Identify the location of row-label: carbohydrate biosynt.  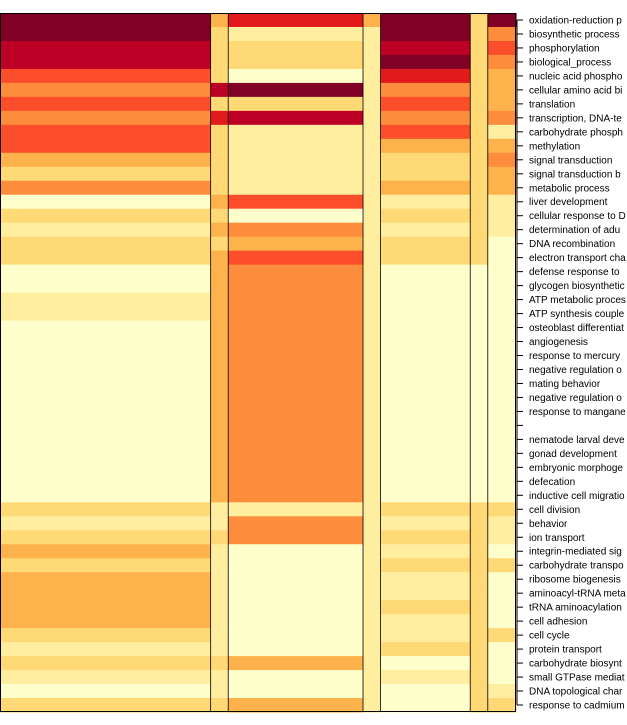
(575, 664).